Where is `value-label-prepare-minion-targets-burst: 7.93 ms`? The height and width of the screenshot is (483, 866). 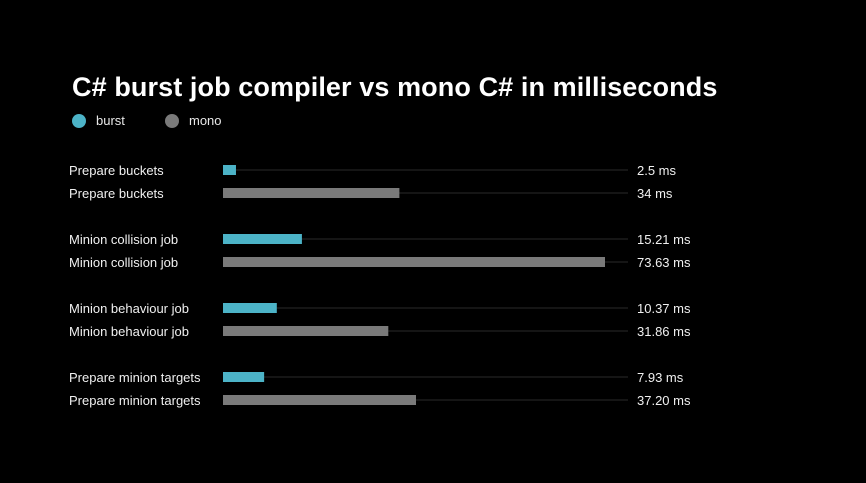 value-label-prepare-minion-targets-burst: 7.93 ms is located at coordinates (660, 377).